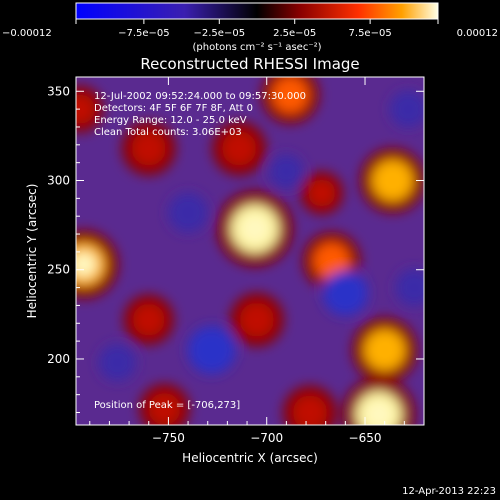  Describe the element at coordinates (365, 438) in the screenshot. I see `x-tick-label: −650` at that location.